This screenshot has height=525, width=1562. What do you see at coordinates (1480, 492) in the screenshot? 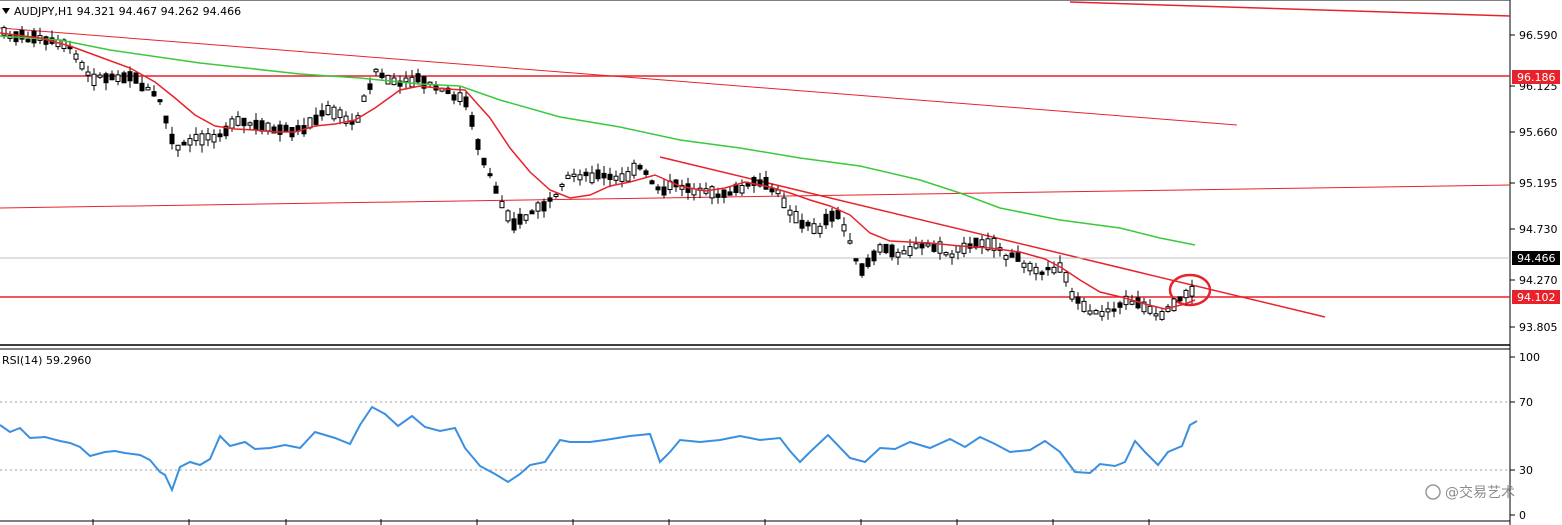
I see `watermark-text: @交易艺术` at bounding box center [1480, 492].